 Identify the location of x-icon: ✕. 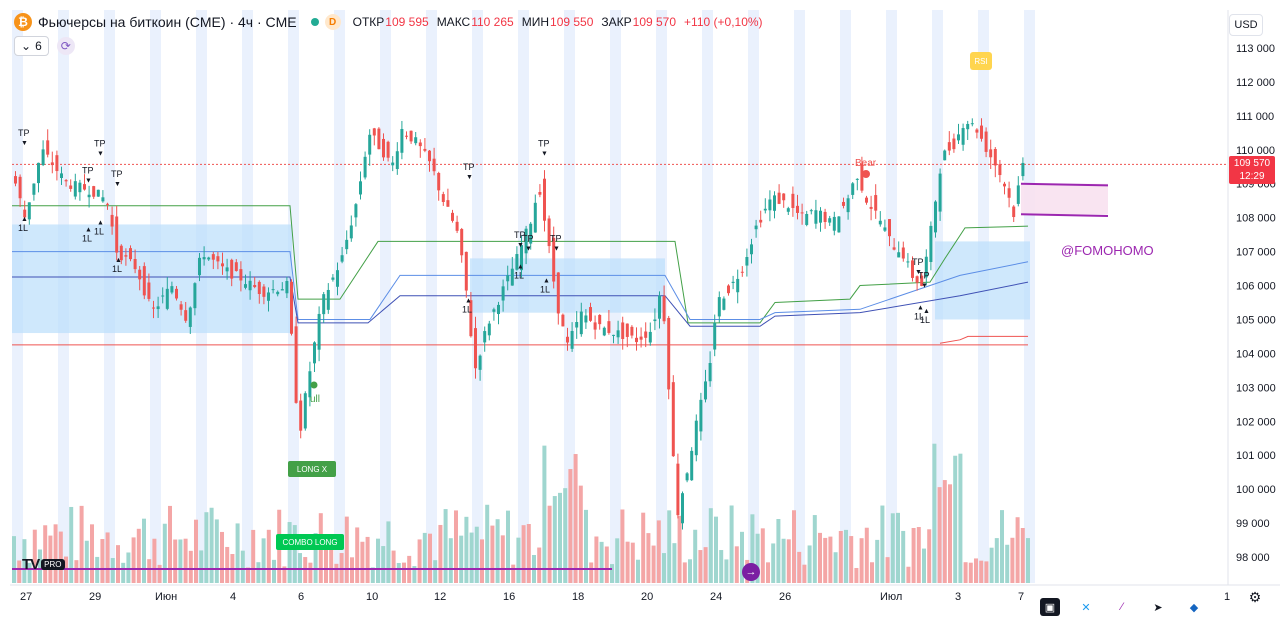
(1086, 607).